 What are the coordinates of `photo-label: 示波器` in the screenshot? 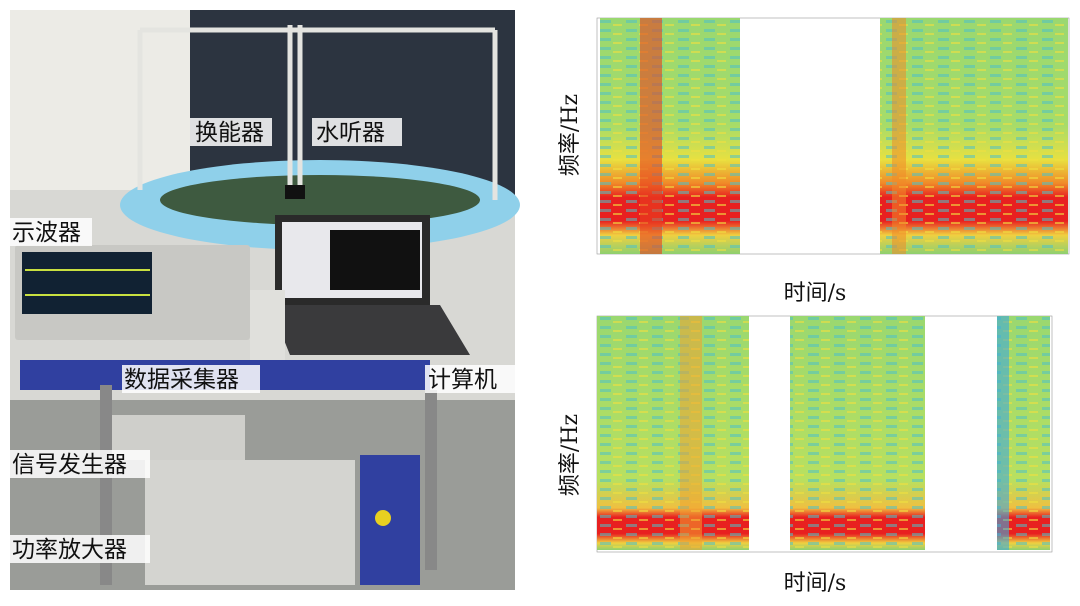 It's located at (46, 233).